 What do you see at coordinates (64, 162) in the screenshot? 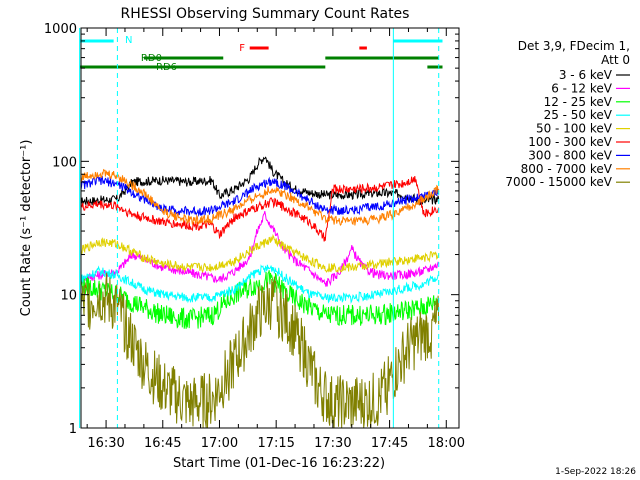
I see `y-tick-label: 100` at bounding box center [64, 162].